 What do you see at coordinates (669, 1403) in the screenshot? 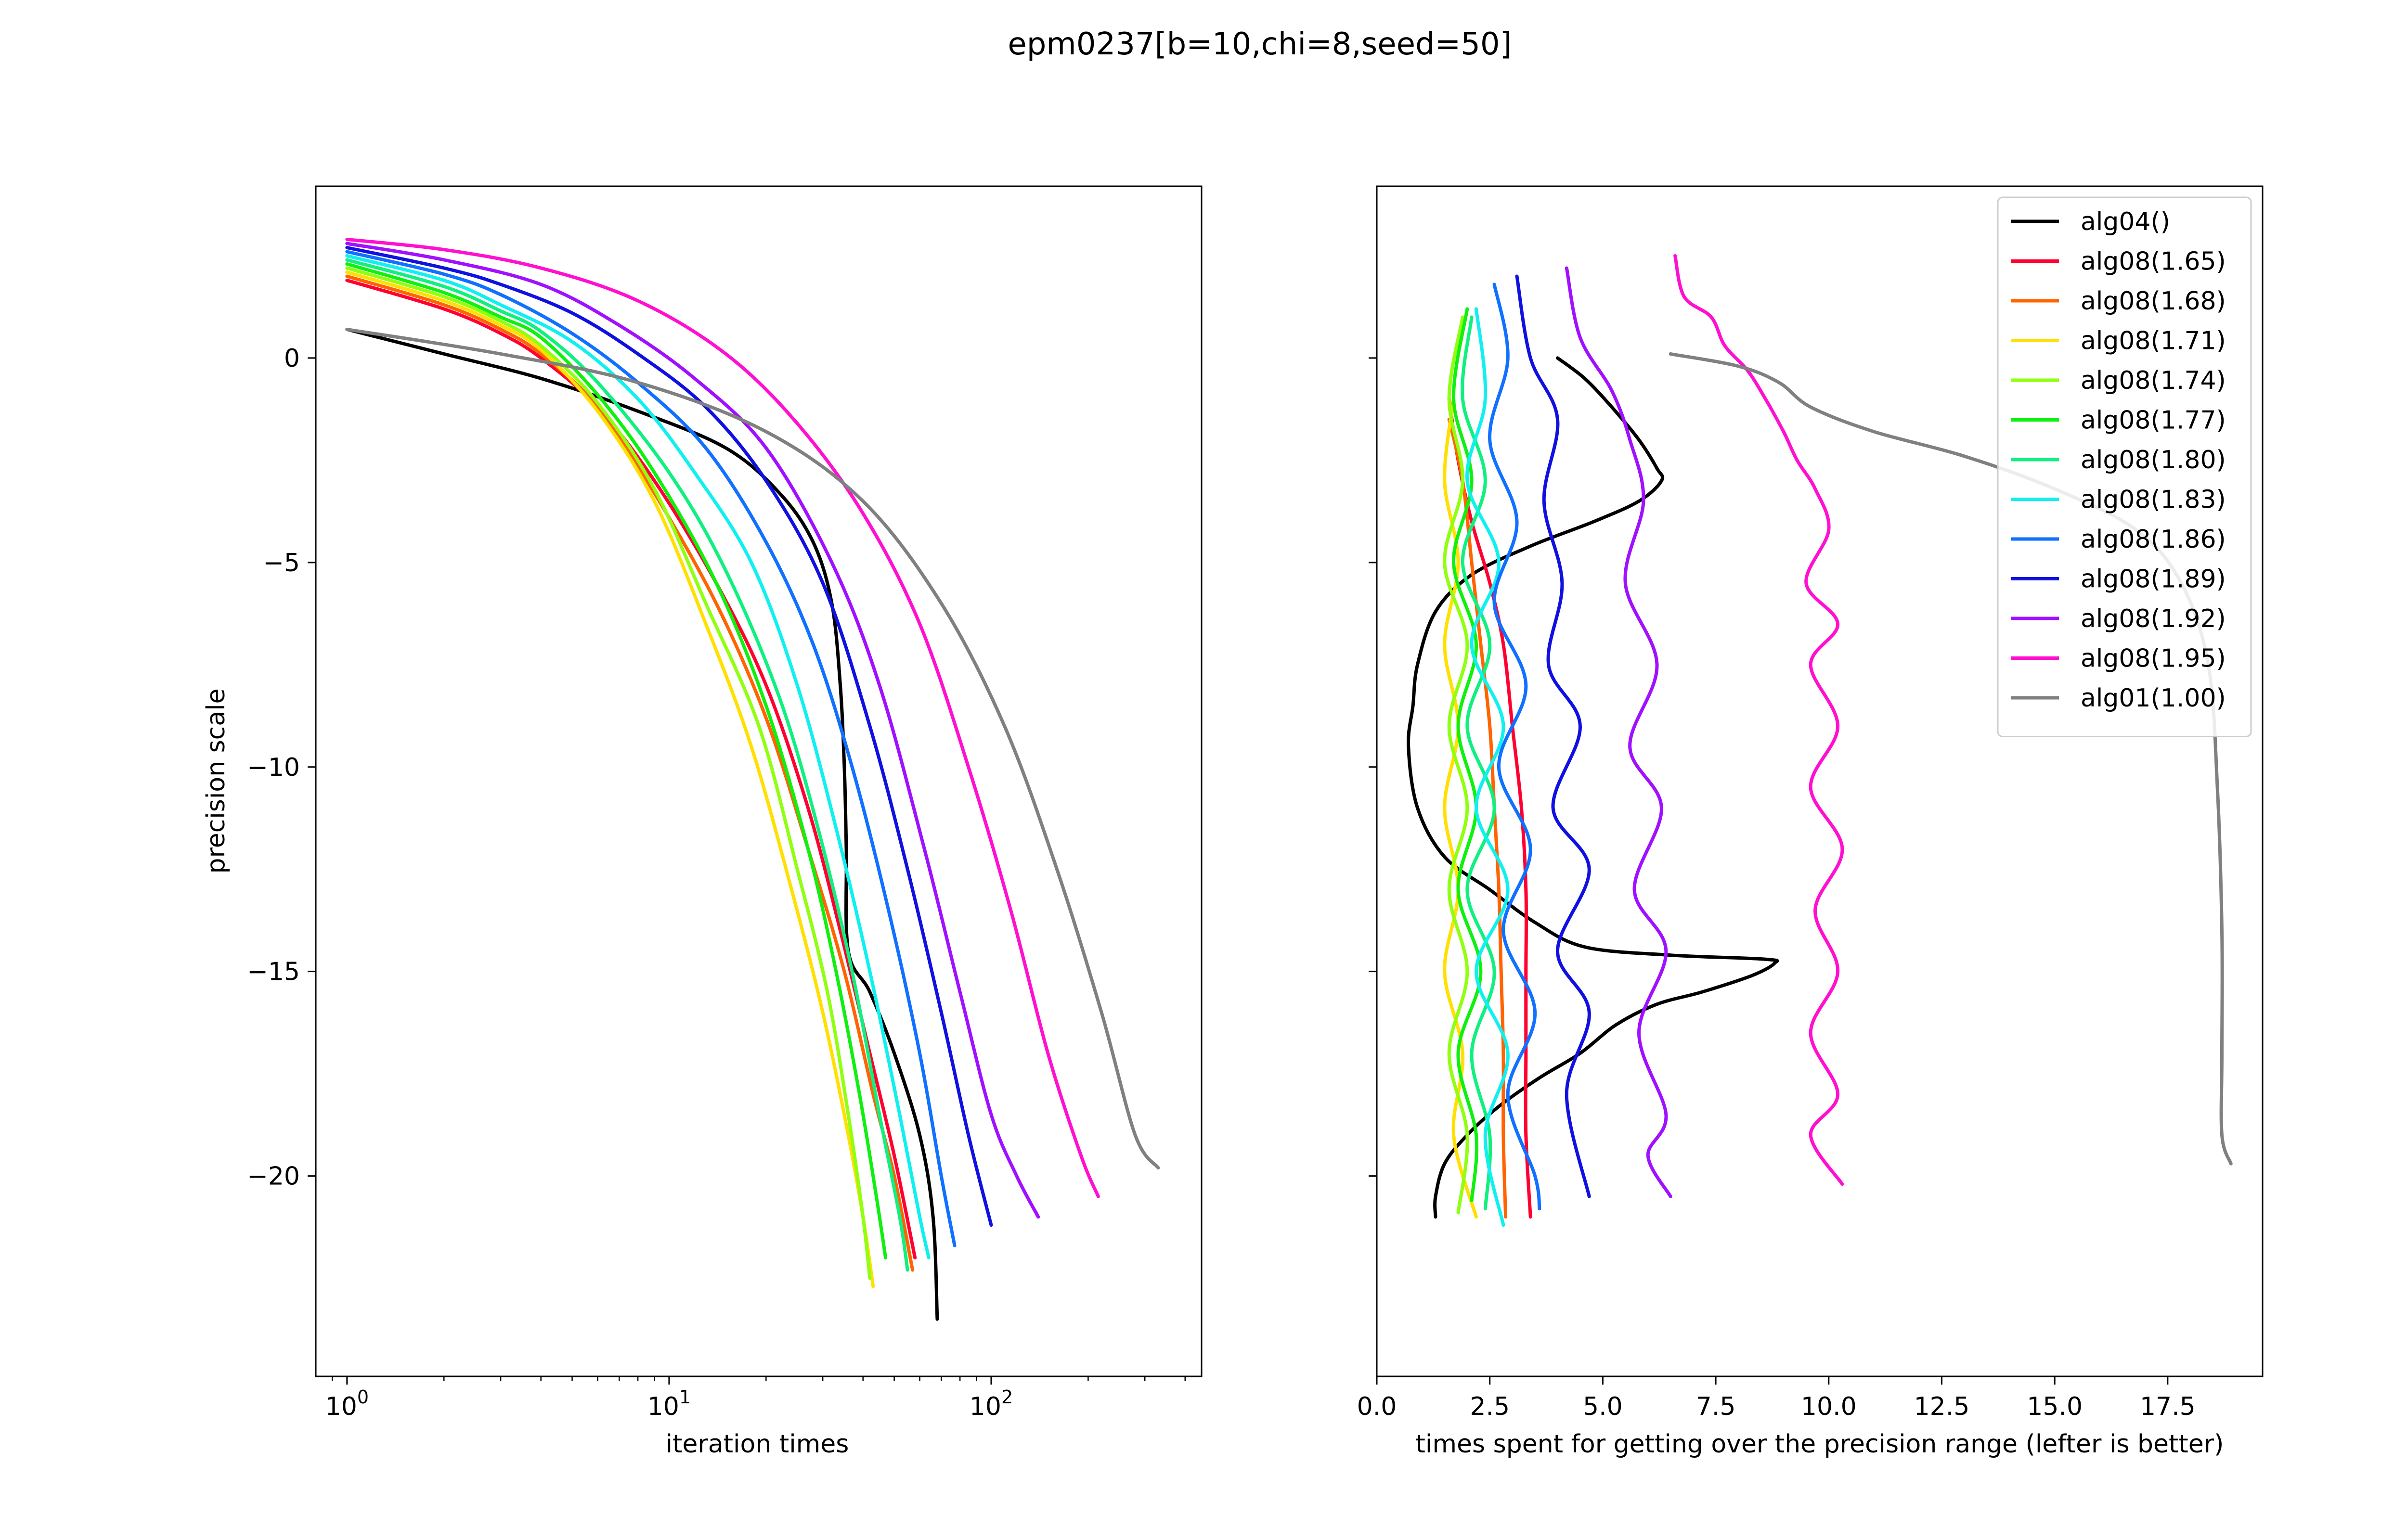
I see `left-x-tick-label: 10¹` at bounding box center [669, 1403].